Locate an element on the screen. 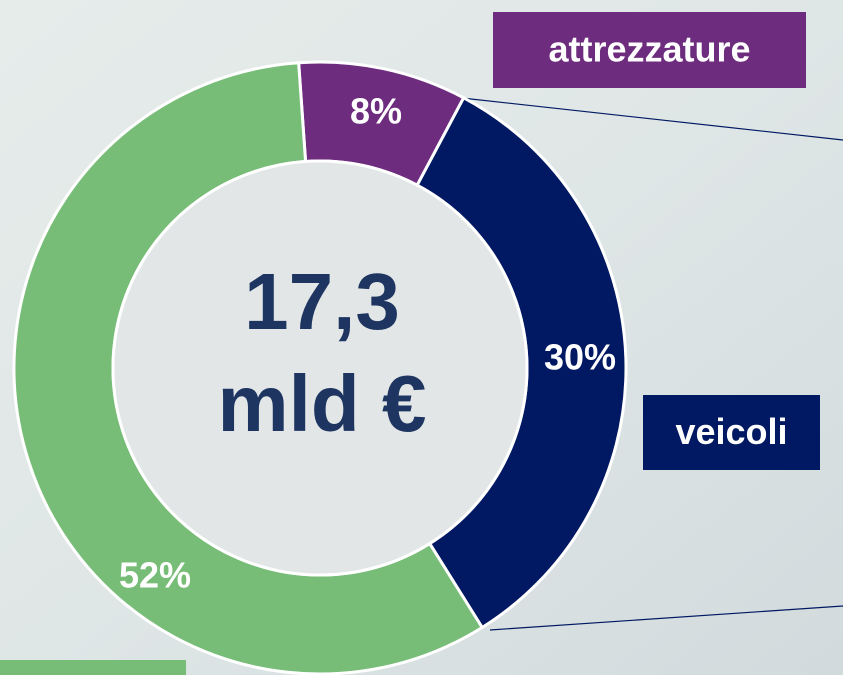  value-label: 30% is located at coordinates (580, 357).